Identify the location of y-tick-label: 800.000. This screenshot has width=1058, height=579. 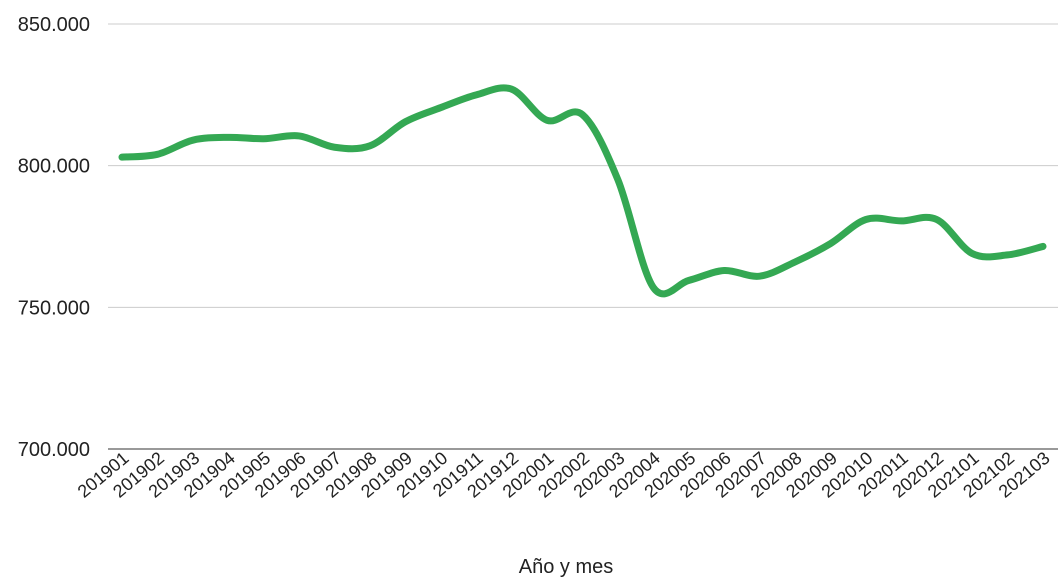
(54, 167).